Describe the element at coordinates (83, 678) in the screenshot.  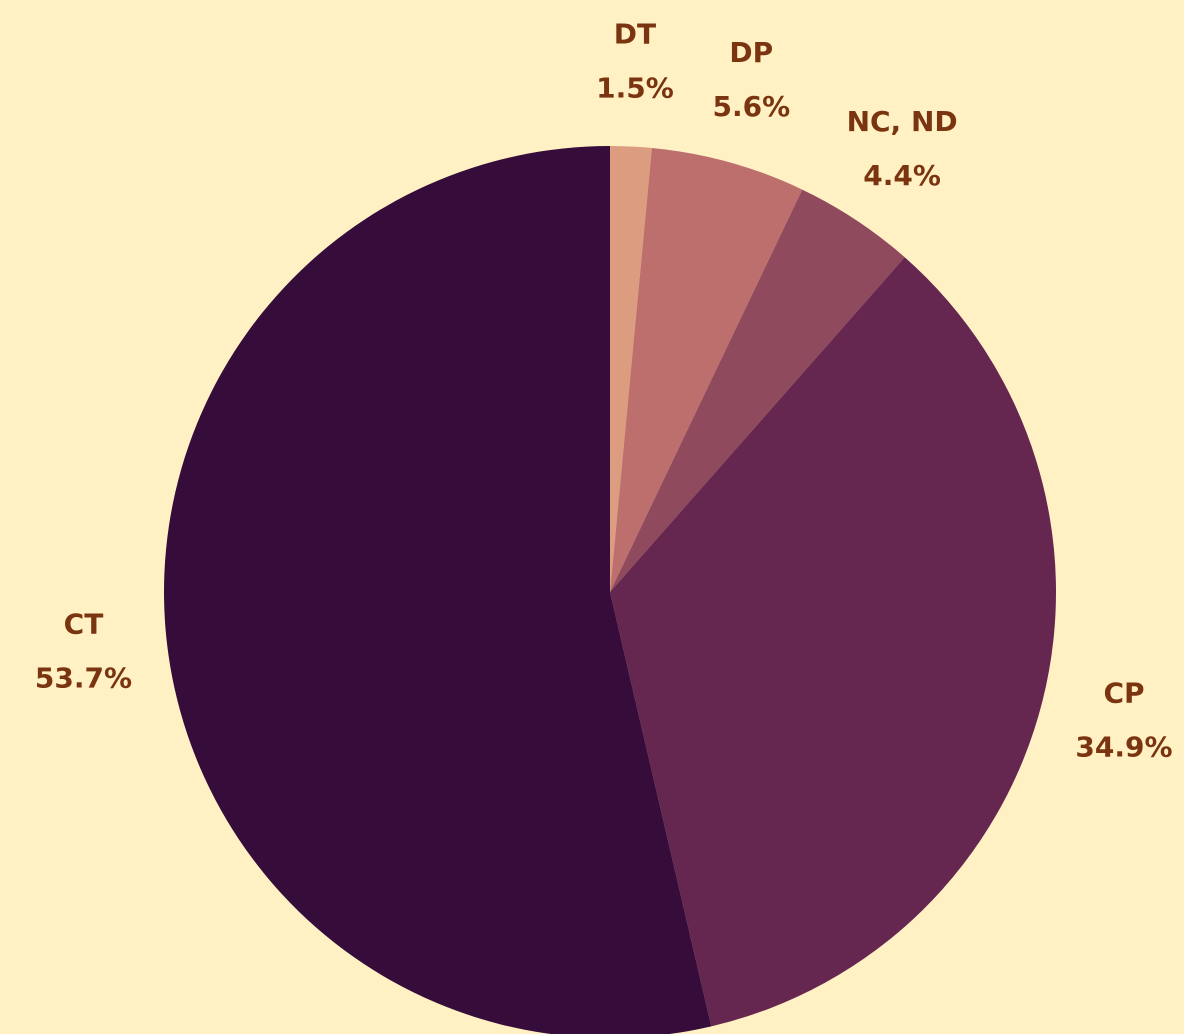
I see `slice-label-value: 53.7%` at that location.